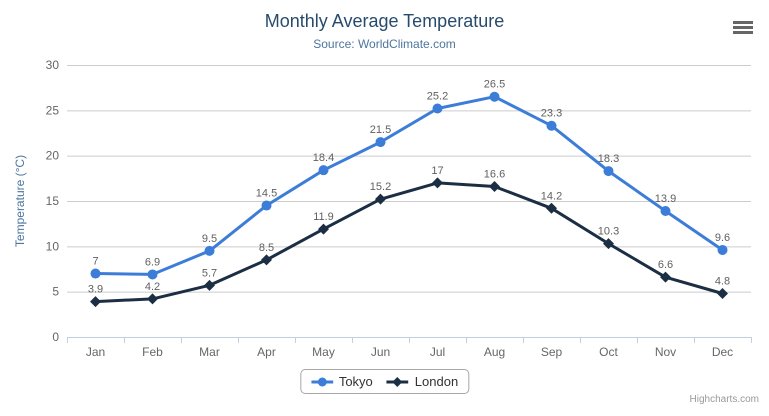  What do you see at coordinates (380, 142) in the screenshot?
I see `point-tokyo-jun` at bounding box center [380, 142].